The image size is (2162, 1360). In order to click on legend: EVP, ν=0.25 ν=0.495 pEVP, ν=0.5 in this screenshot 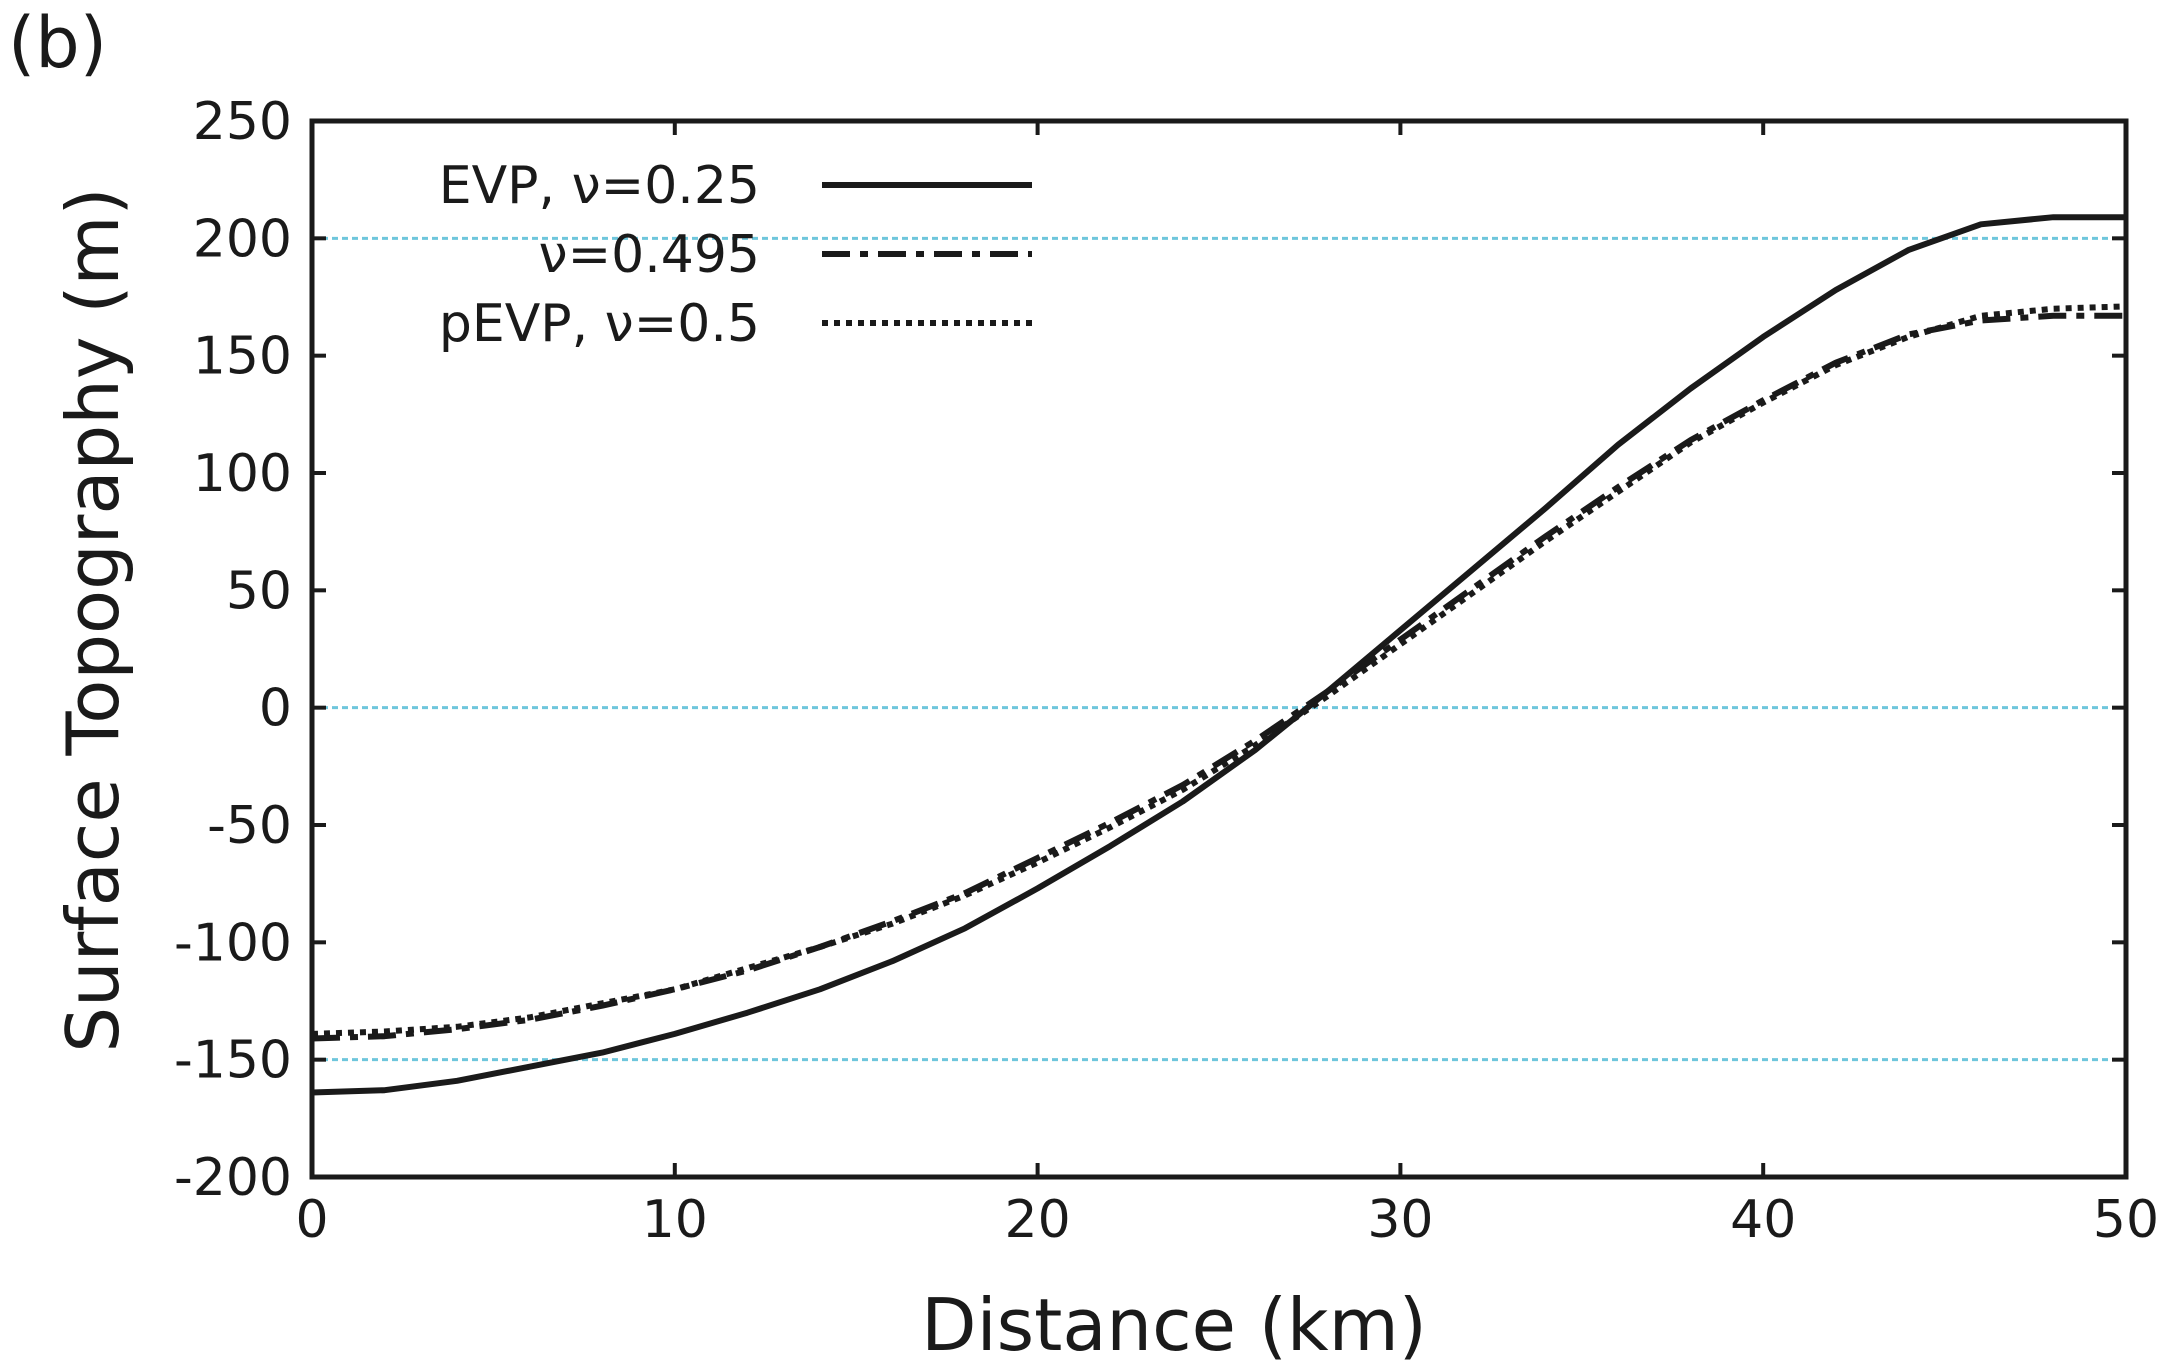, I will do `click(735, 255)`.